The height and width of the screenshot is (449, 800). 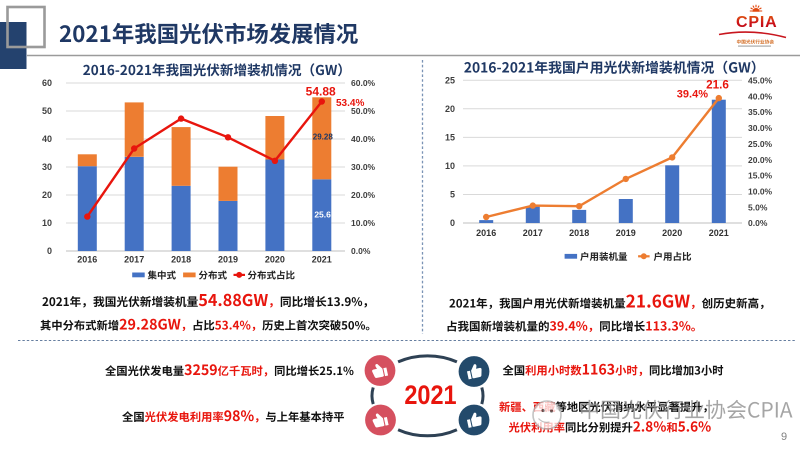 What do you see at coordinates (47, 111) in the screenshot?
I see `svg-text: 50` at bounding box center [47, 111].